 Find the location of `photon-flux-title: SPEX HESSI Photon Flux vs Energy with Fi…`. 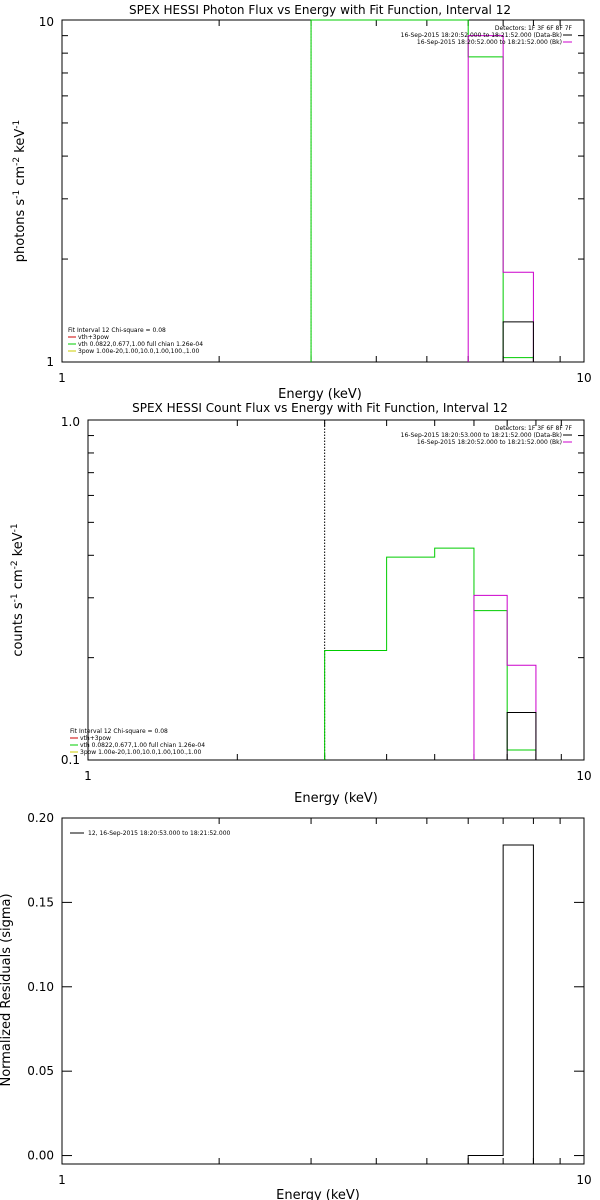

photon-flux-title: SPEX HESSI Photon Flux vs Energy with Fi… is located at coordinates (320, 10).